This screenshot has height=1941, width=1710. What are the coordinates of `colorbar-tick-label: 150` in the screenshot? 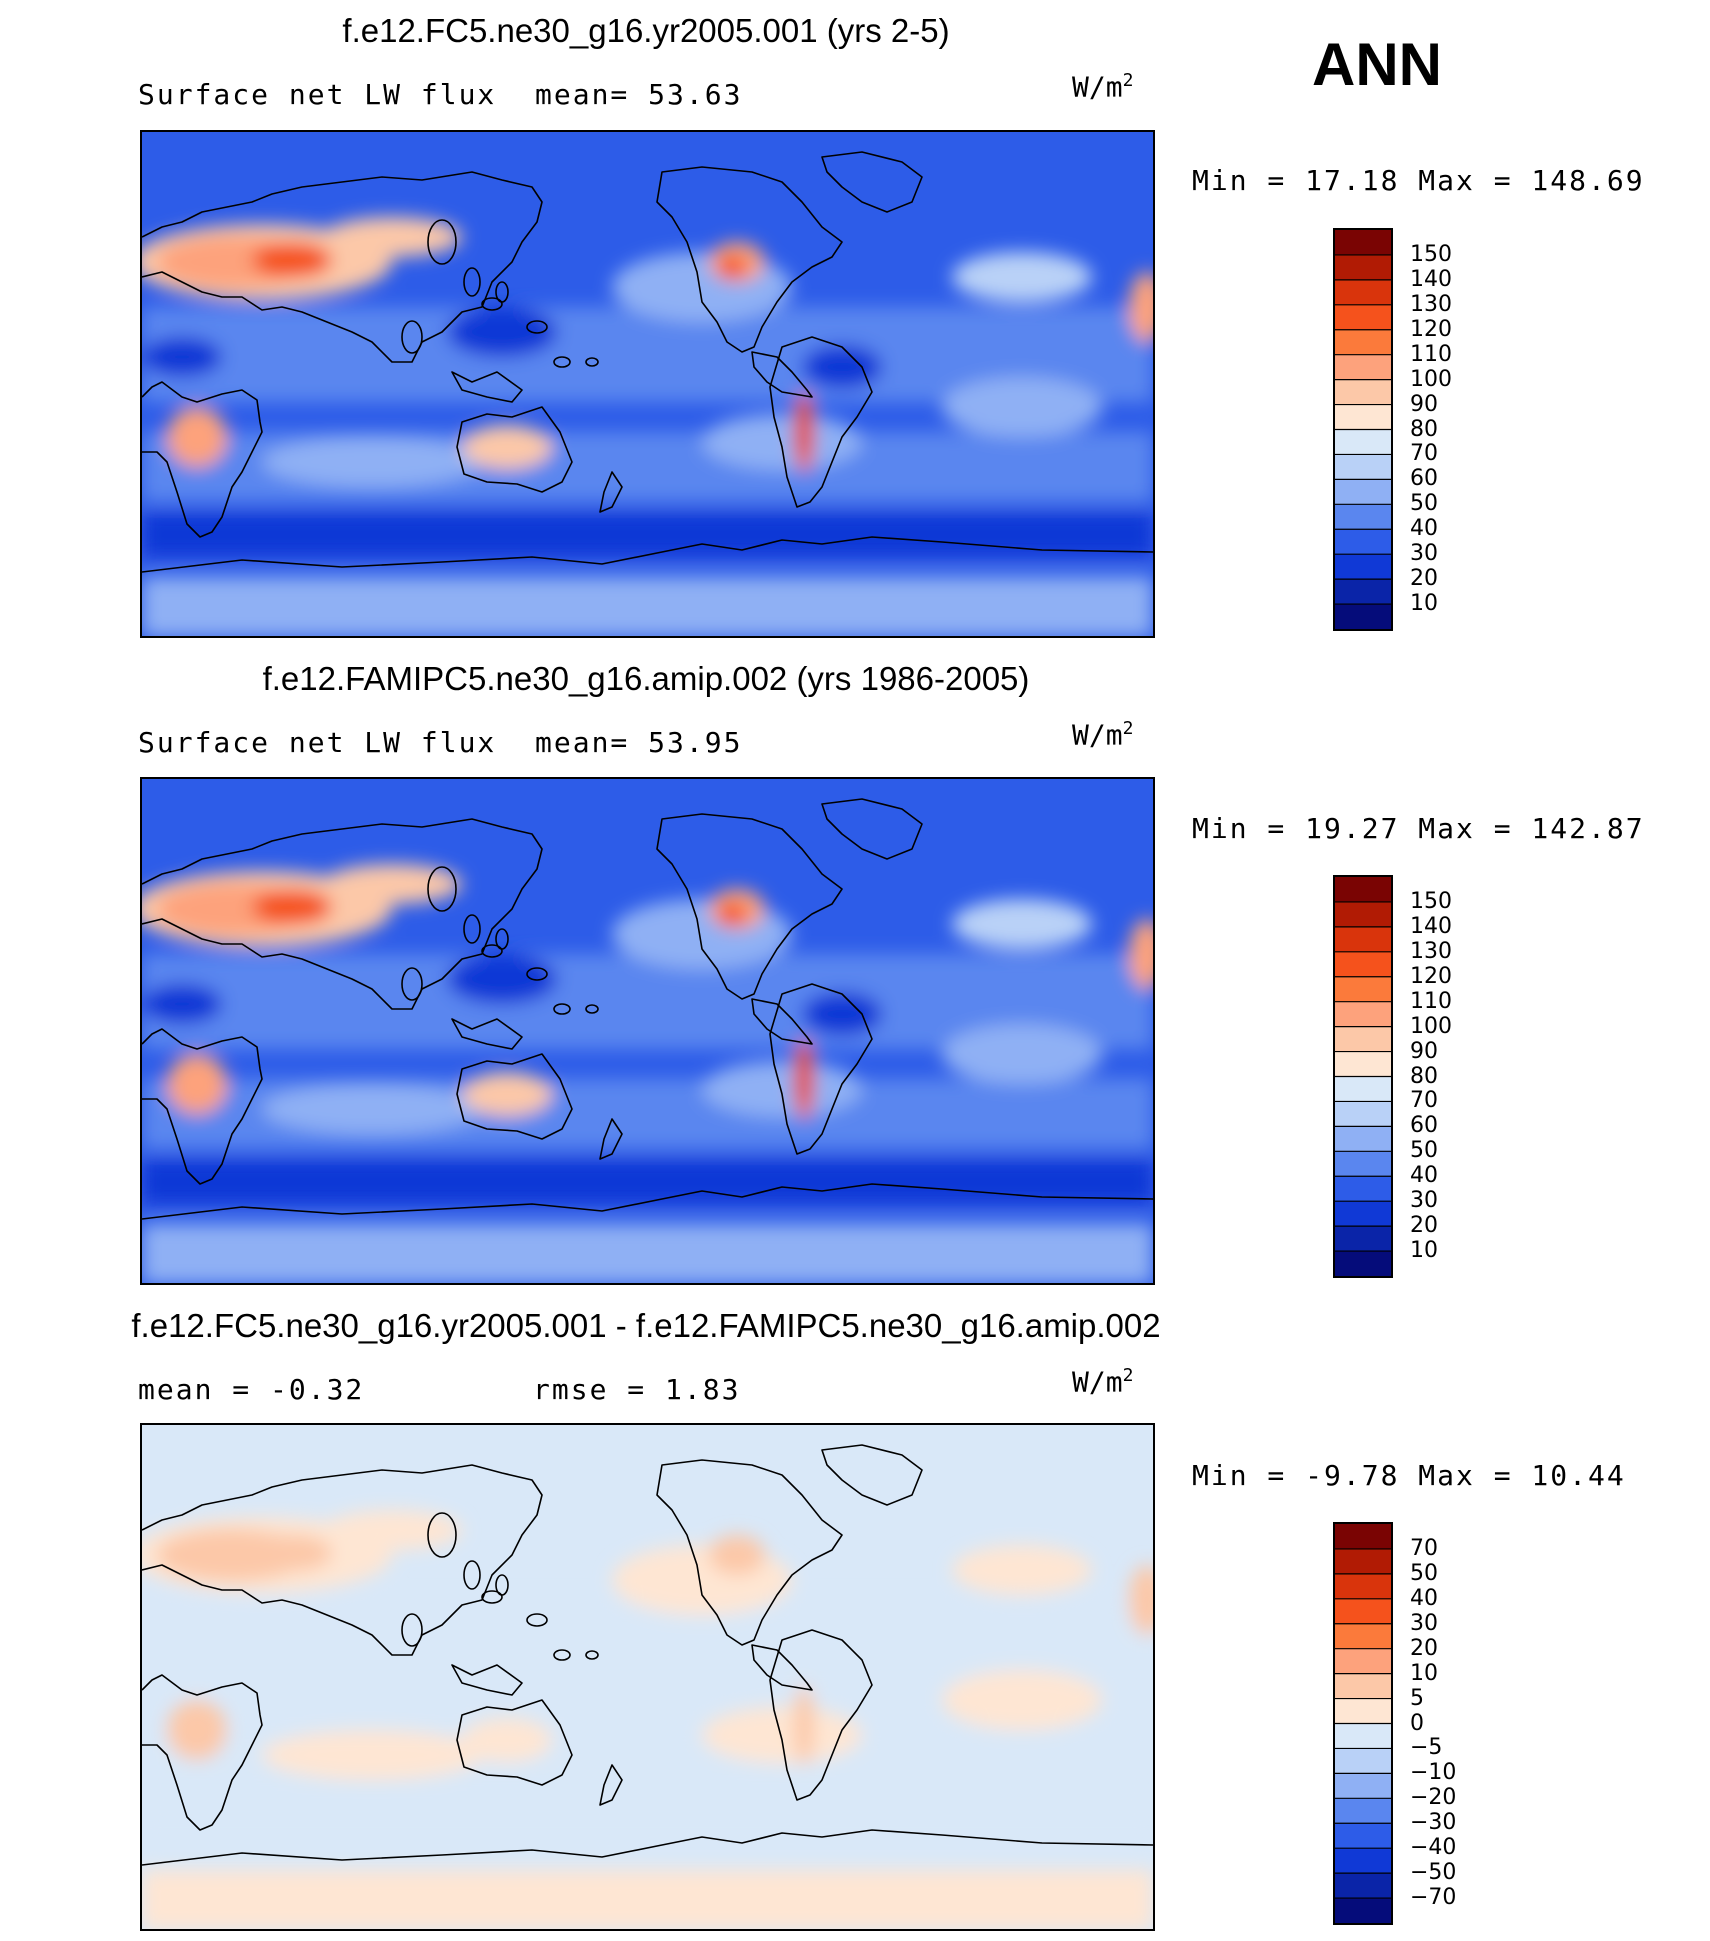 It's located at (1431, 901).